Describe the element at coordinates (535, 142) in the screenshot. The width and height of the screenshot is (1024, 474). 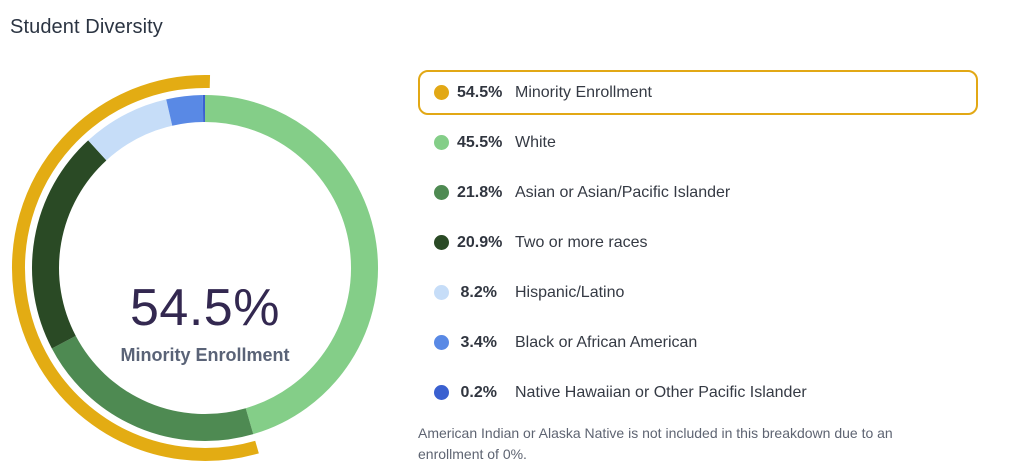
I see `legend-label: White` at that location.